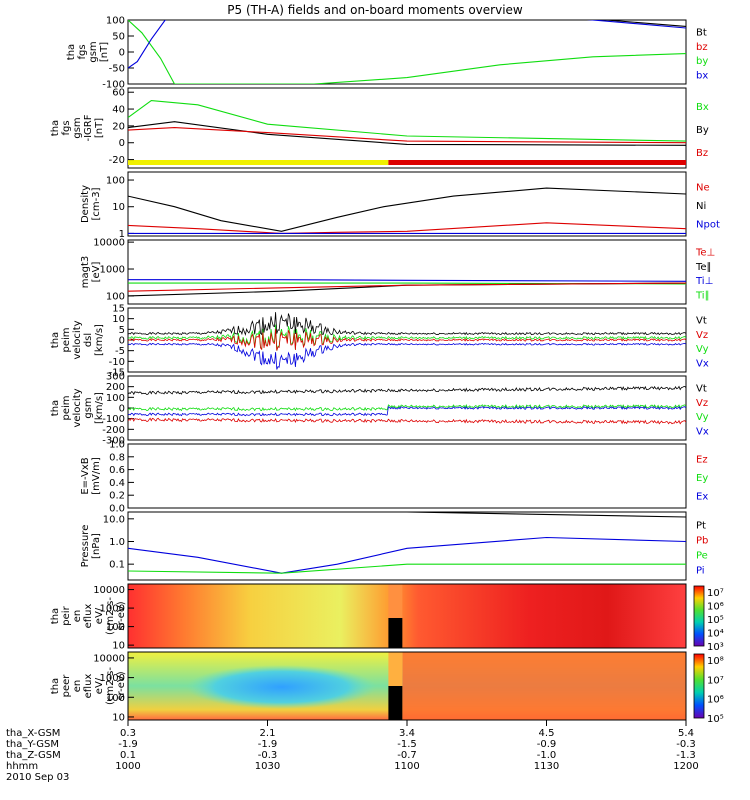 The image size is (750, 800). Describe the element at coordinates (708, 224) in the screenshot. I see `legend-label: Npot` at that location.